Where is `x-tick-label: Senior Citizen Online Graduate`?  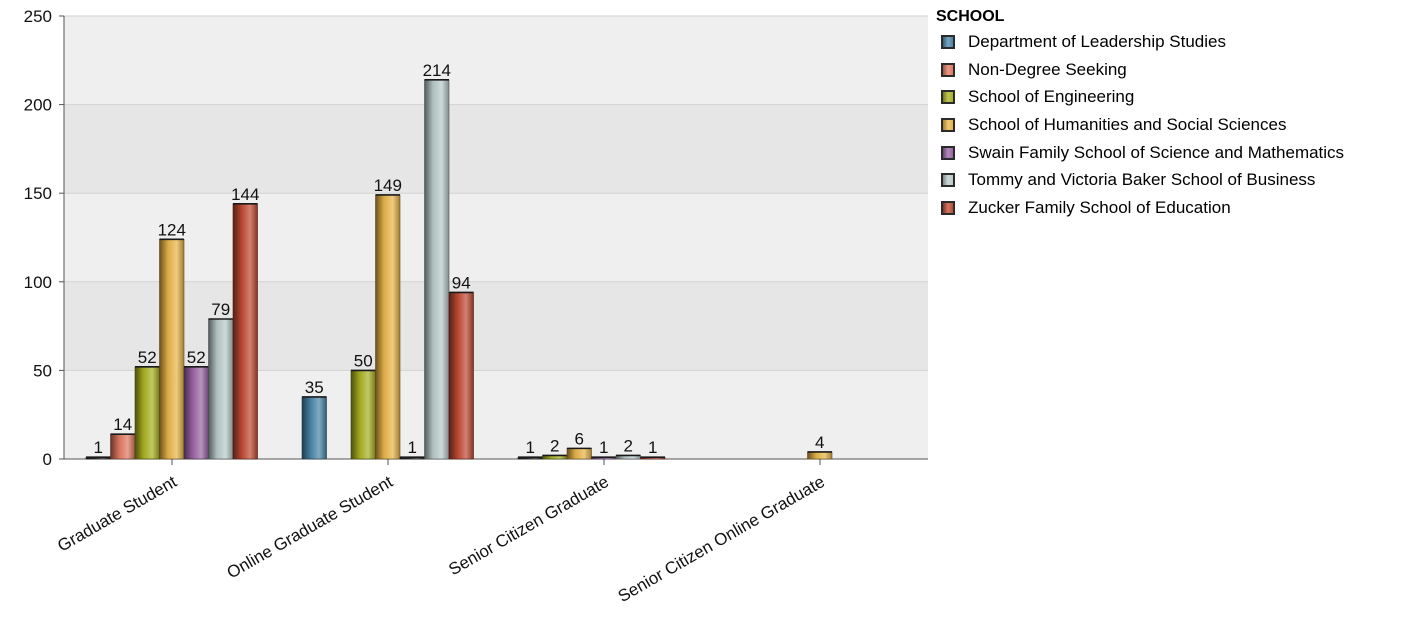
x-tick-label: Senior Citizen Online Graduate is located at coordinates (721, 539).